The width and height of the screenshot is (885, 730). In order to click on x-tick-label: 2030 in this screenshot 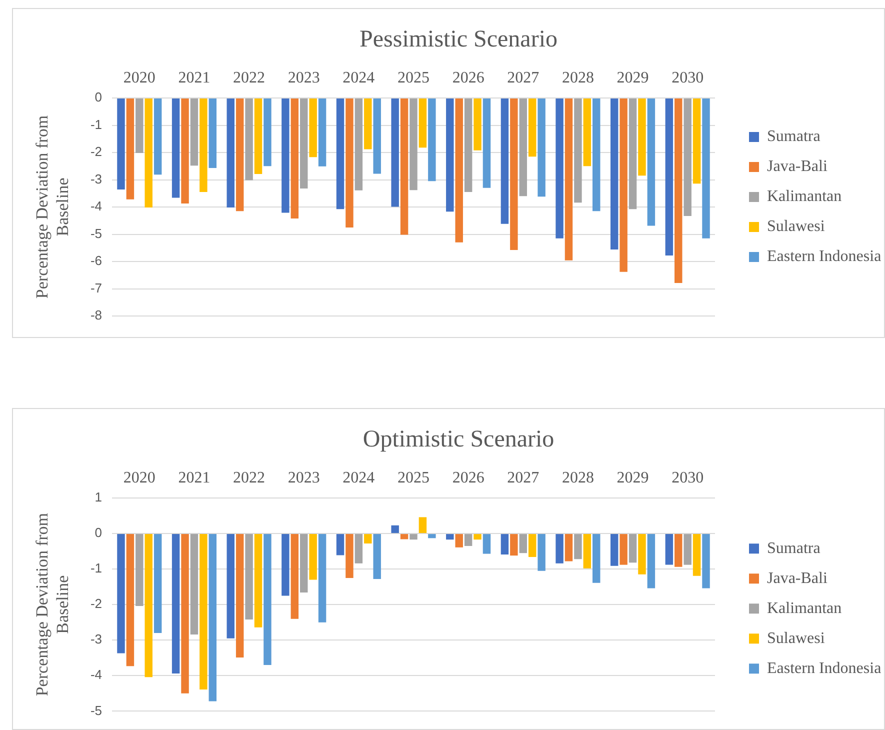, I will do `click(688, 478)`.